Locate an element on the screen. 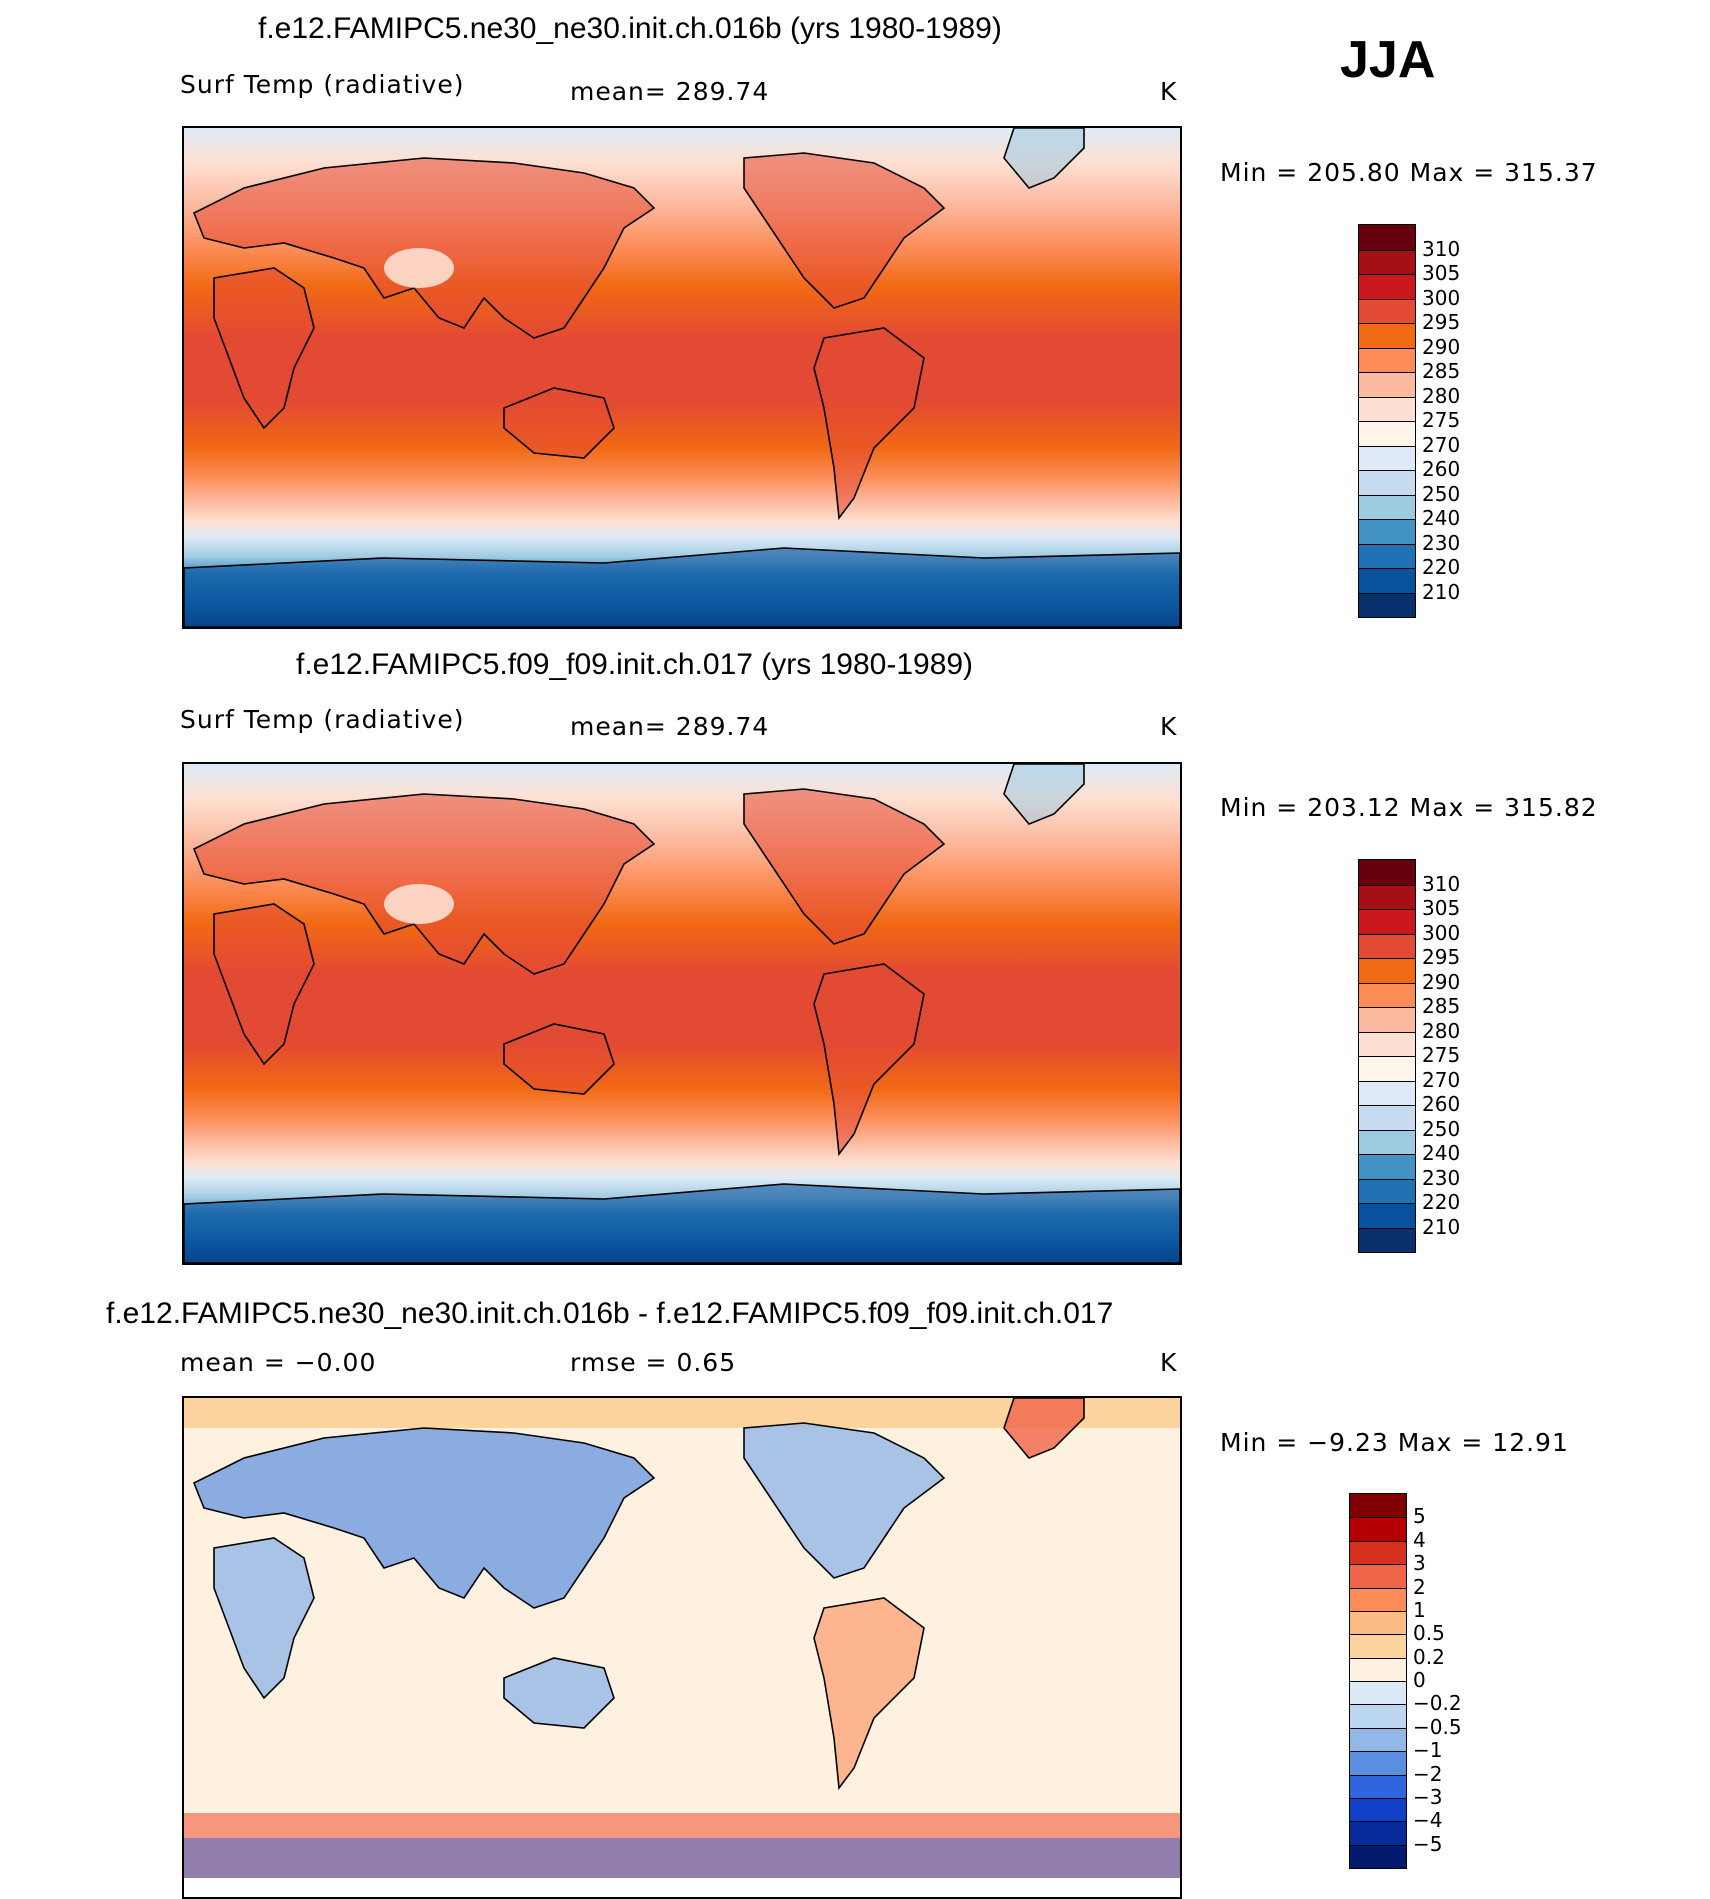  panel-1-colorbar-label: 270 is located at coordinates (1441, 444).